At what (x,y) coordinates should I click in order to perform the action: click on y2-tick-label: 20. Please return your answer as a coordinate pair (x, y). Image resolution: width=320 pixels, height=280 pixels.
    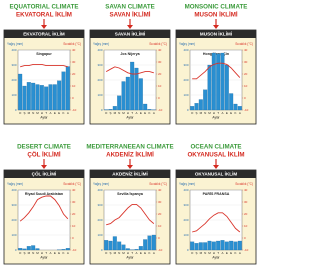
    Looking at the image, I should click on (160, 214).